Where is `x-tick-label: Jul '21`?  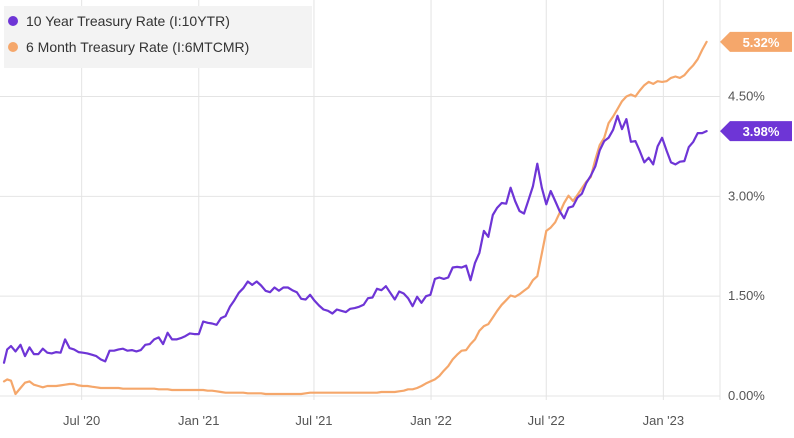
x-tick-label: Jul '21 is located at coordinates (313, 420).